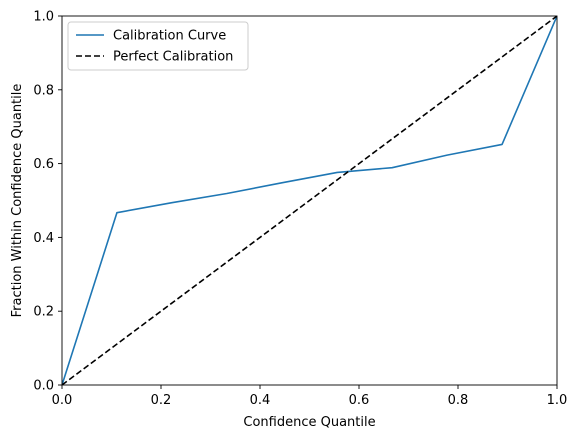  Describe the element at coordinates (161, 400) in the screenshot. I see `x-tick-label: 0.2` at that location.